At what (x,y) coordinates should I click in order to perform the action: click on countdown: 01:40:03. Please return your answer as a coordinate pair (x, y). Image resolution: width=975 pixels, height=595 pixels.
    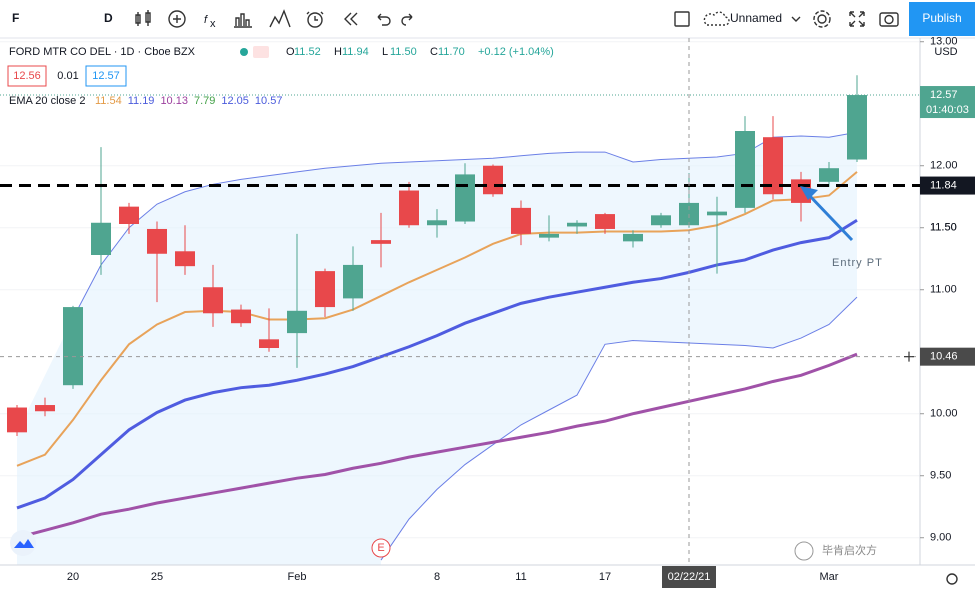
    Looking at the image, I should click on (947, 110).